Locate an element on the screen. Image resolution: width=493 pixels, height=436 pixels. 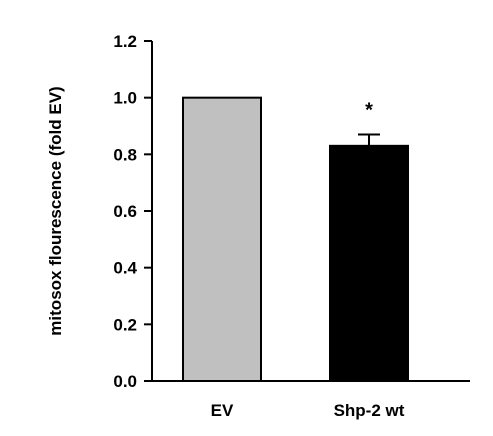
bar-shp-2-wt is located at coordinates (369, 263).